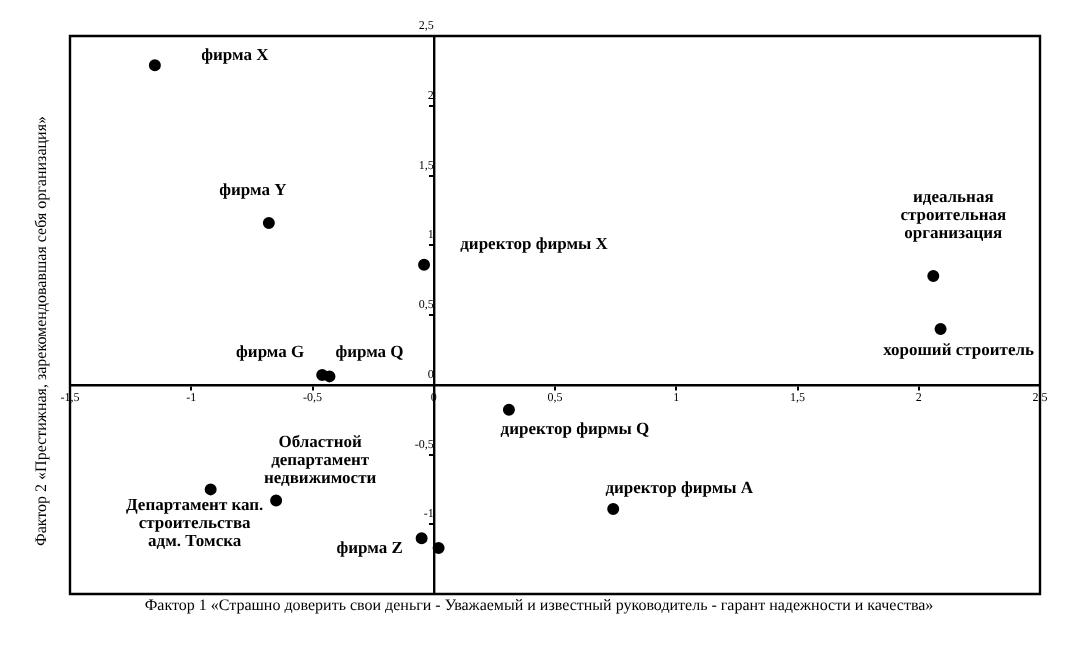 The width and height of the screenshot is (1084, 650). What do you see at coordinates (370, 546) in the screenshot?
I see `annotation: фирма Z` at bounding box center [370, 546].